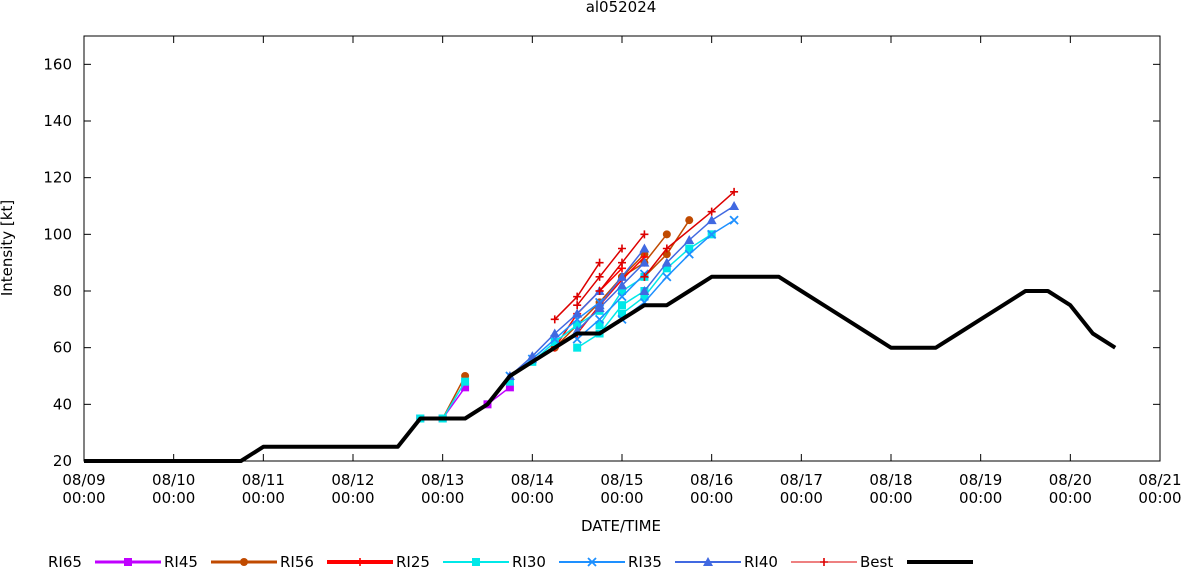 Image resolution: width=1182 pixels, height=567 pixels. Describe the element at coordinates (442, 480) in the screenshot. I see `x-tick-date: 08/13` at that location.